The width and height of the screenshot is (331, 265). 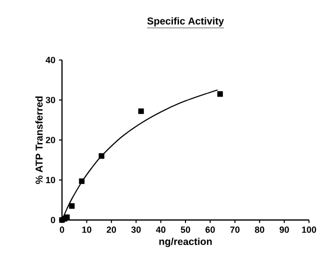 I want to click on y-tick-label: 40, so click(x=51, y=60).